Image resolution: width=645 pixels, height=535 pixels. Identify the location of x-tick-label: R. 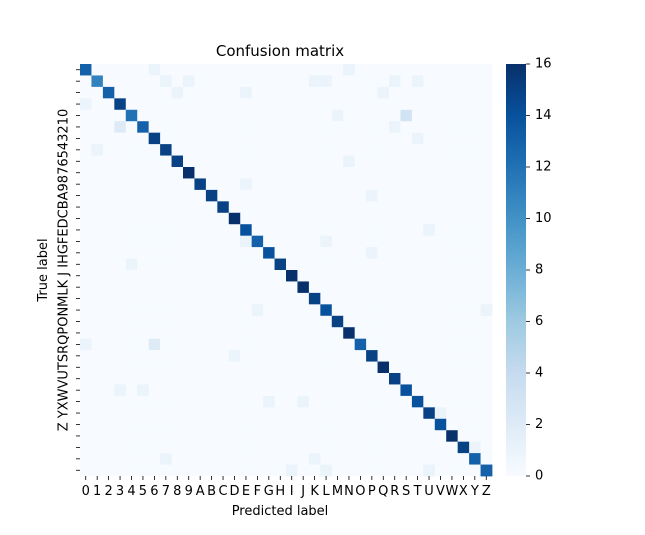
(394, 491).